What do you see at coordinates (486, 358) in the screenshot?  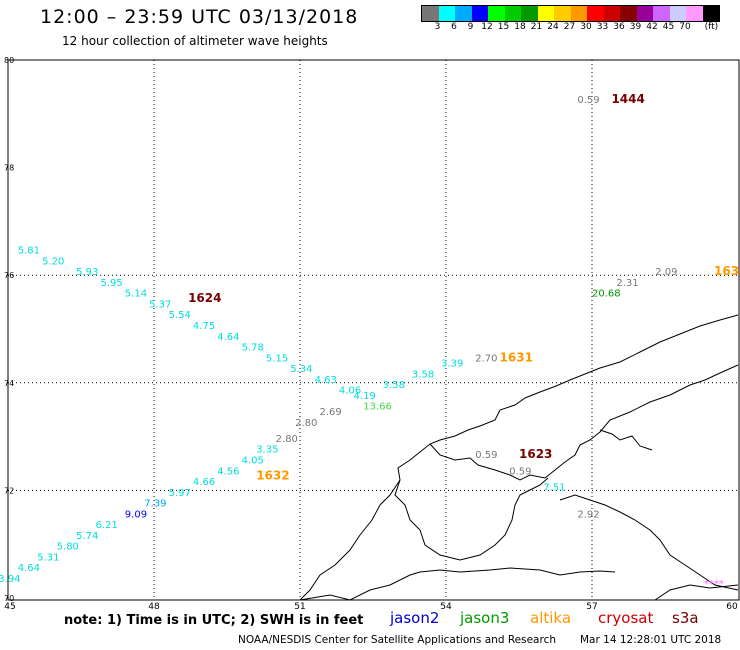 I see `wave-height-value: 2.70` at bounding box center [486, 358].